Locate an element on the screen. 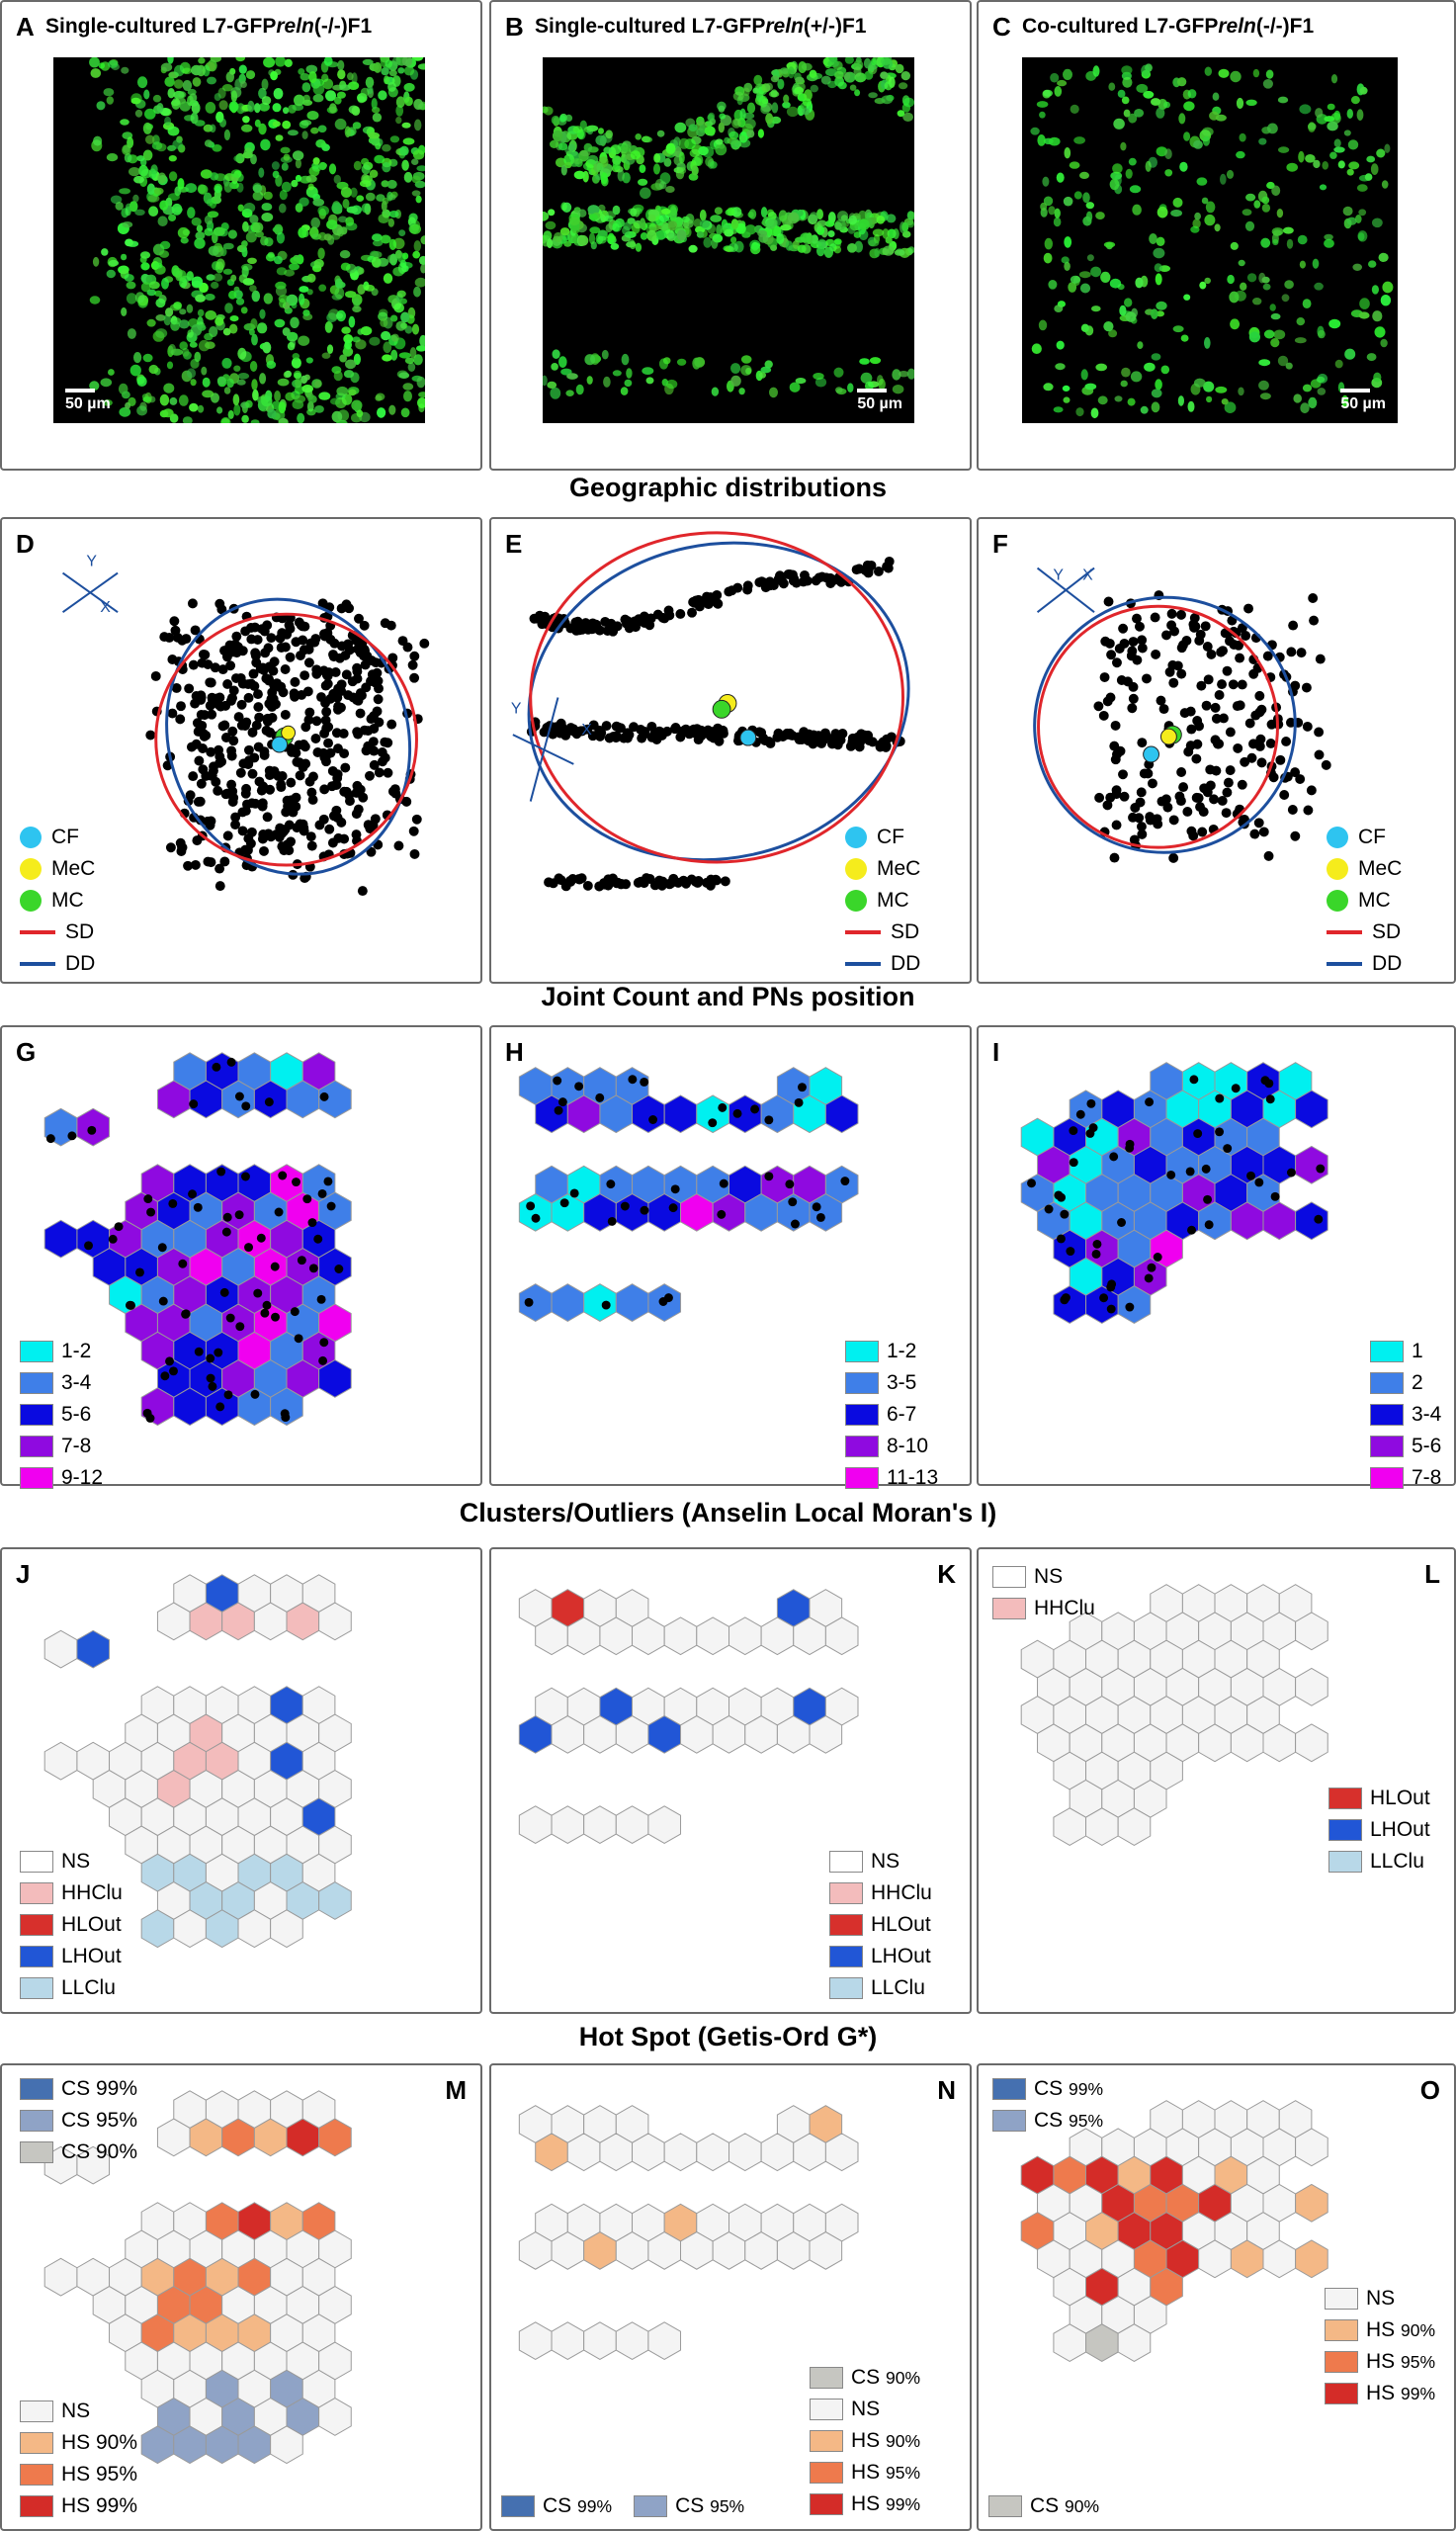 This screenshot has width=1456, height=2531. legend-line is located at coordinates (863, 932).